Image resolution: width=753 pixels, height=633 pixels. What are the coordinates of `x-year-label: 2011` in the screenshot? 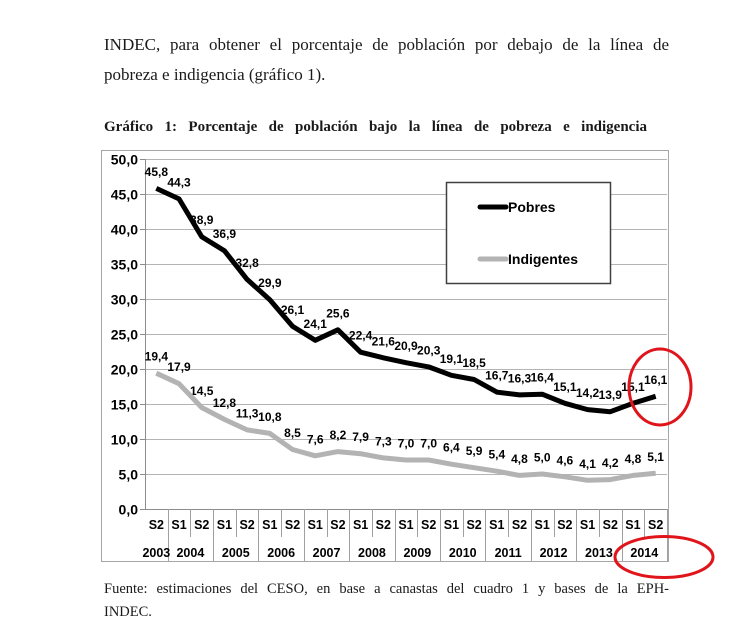 It's located at (508, 553).